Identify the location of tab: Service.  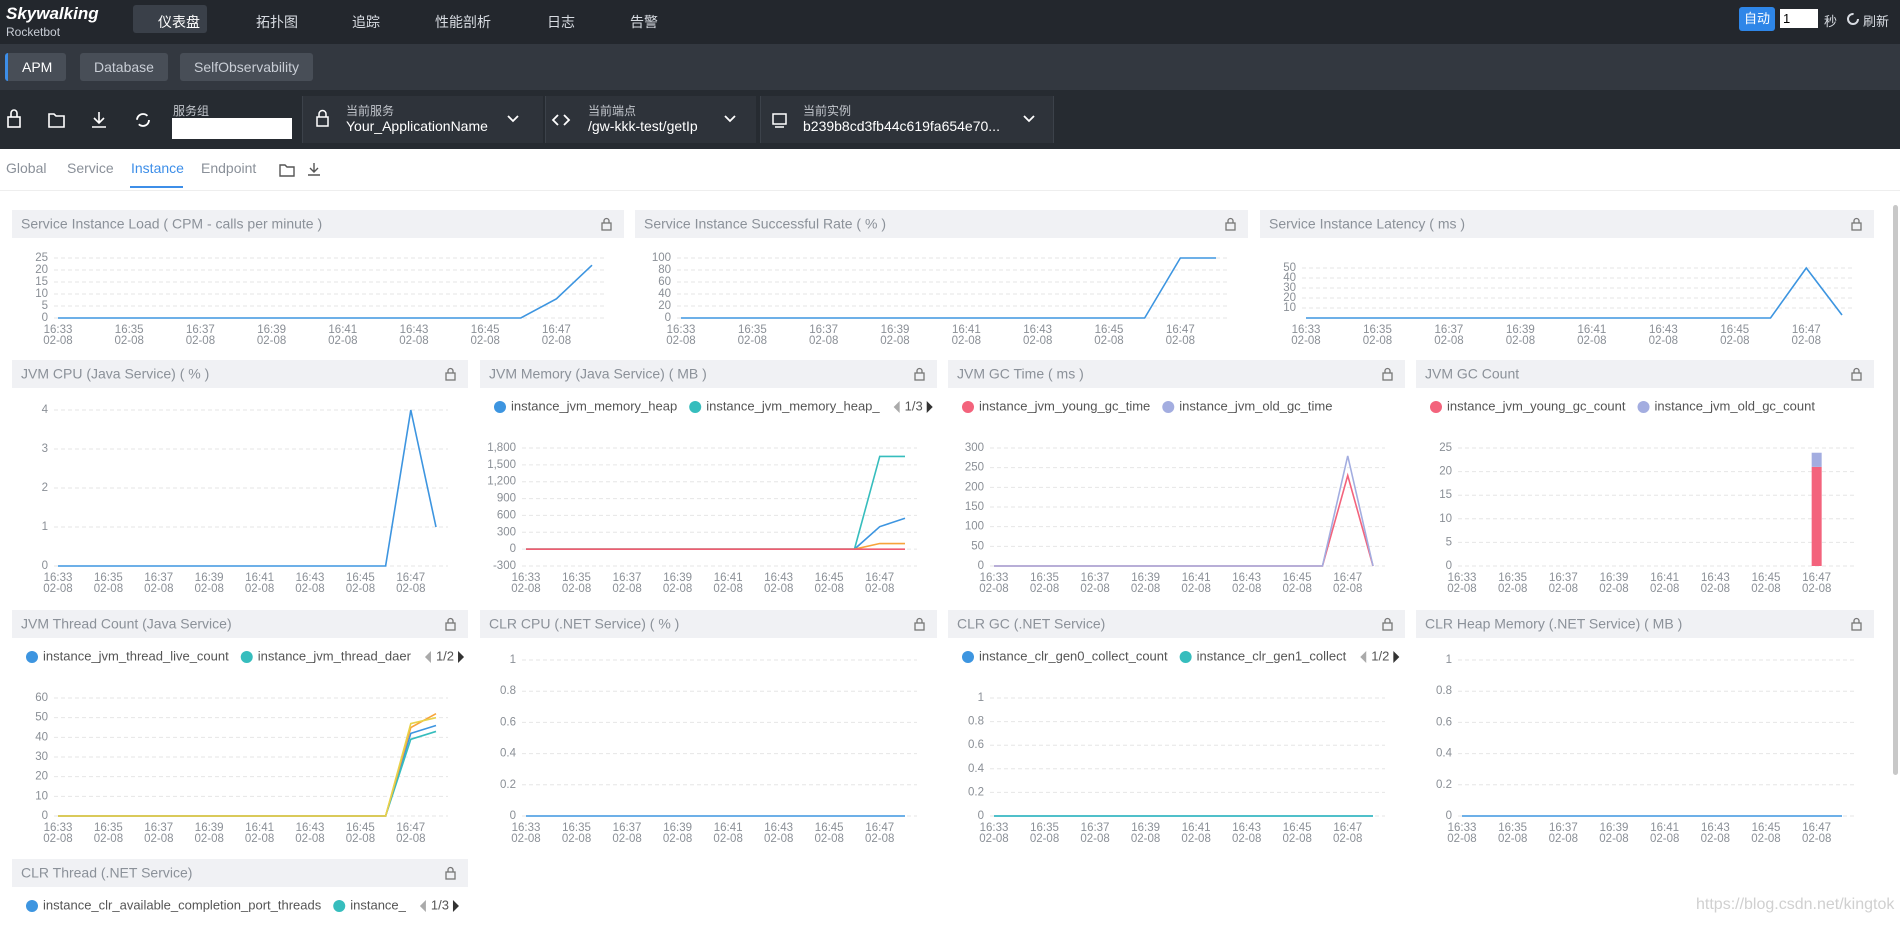
(90, 168).